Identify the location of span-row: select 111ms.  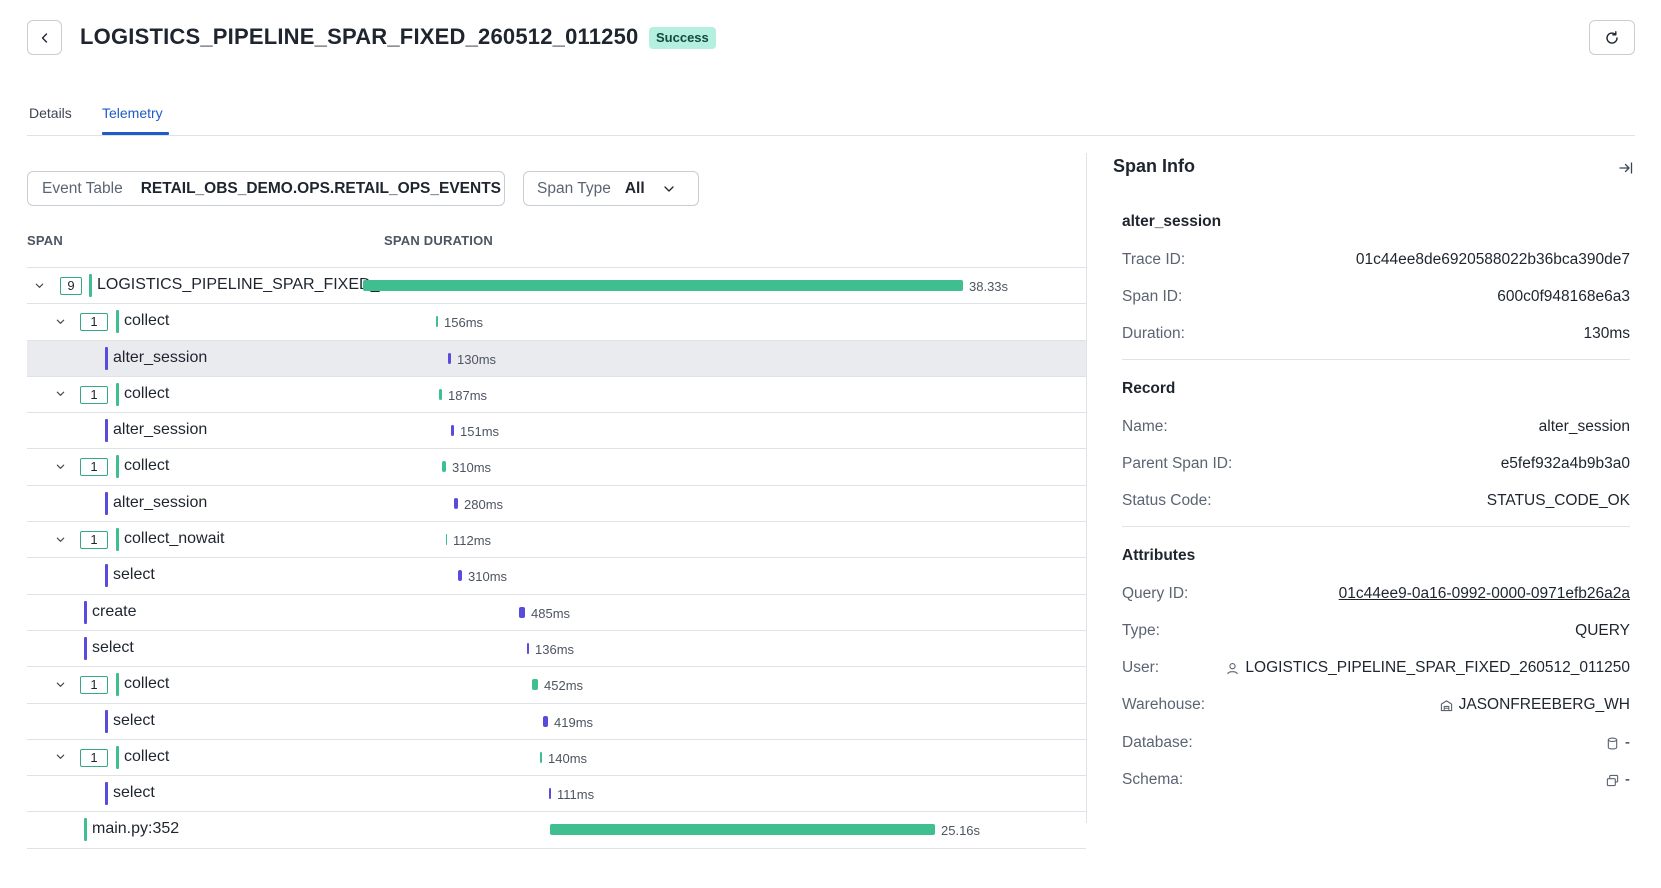
(556, 794).